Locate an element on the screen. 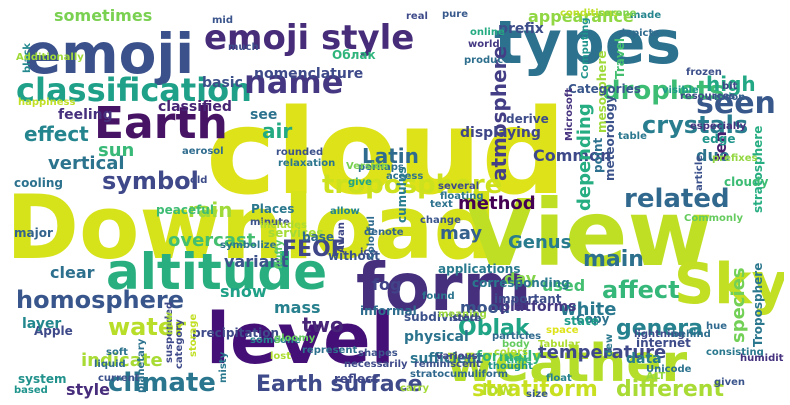  word-latin: Latin is located at coordinates (390, 156).